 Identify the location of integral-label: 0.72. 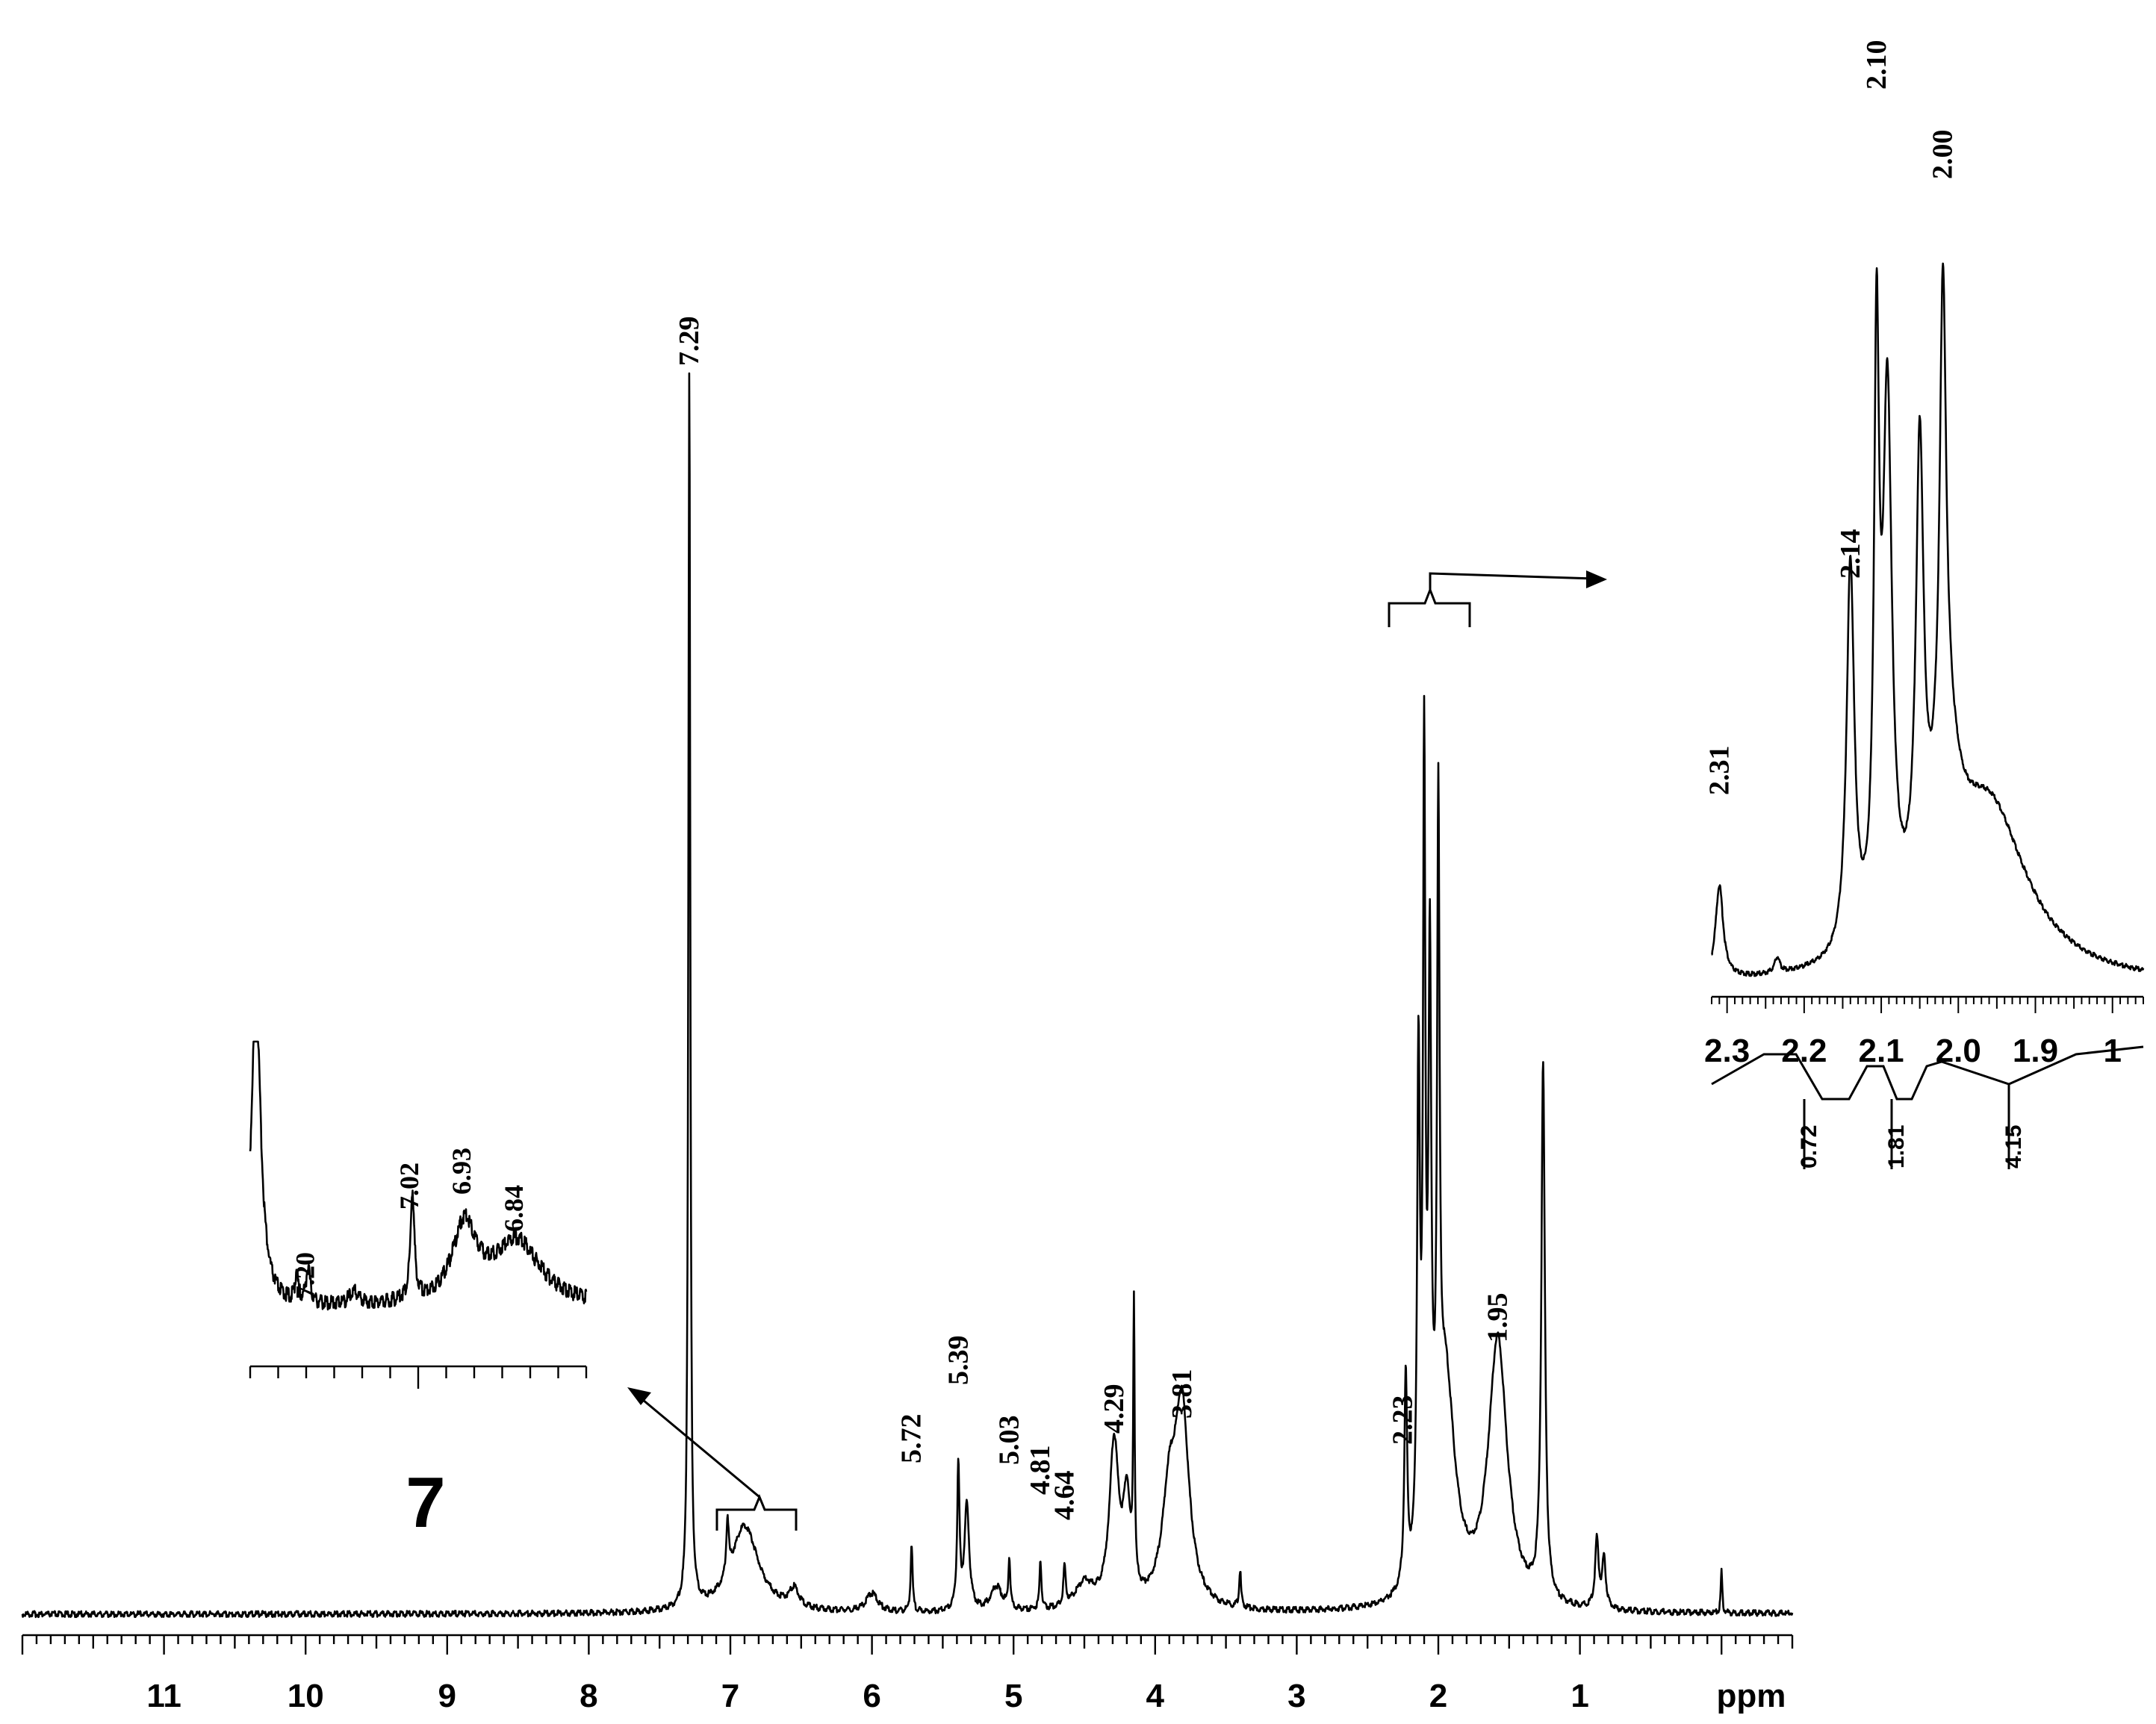
(1809, 1146).